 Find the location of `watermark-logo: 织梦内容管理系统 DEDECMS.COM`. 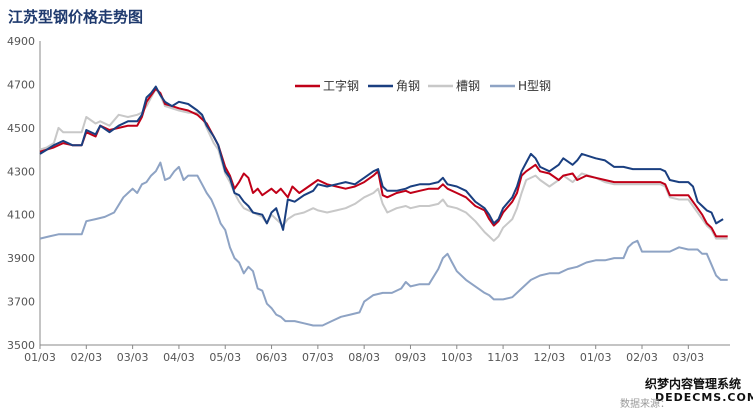

watermark-logo: 织梦内容管理系统 DEDECMS.COM is located at coordinates (697, 391).